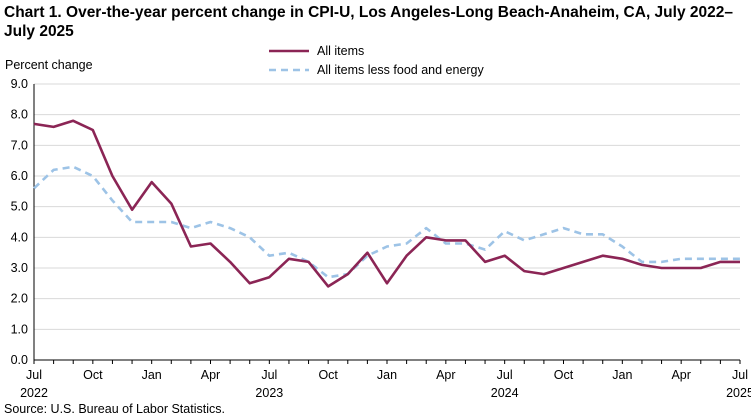 The image size is (751, 420). Describe the element at coordinates (19, 84) in the screenshot. I see `y-tick-label: 9.0` at that location.